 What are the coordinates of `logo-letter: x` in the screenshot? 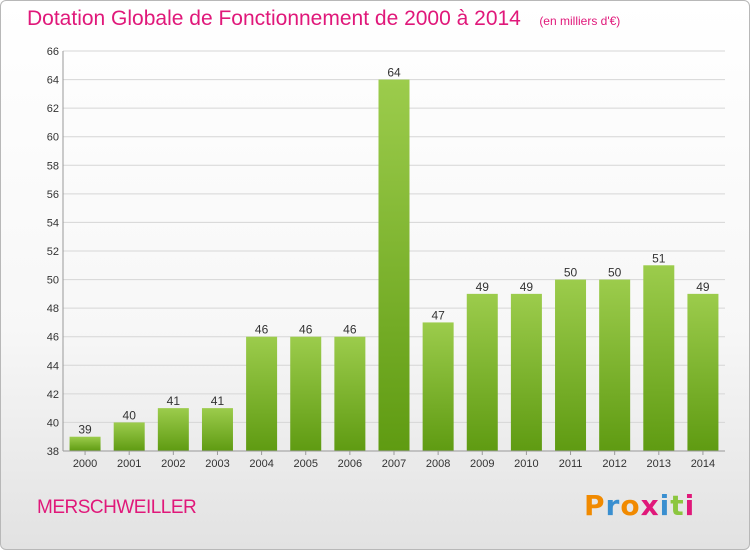 It's located at (650, 505).